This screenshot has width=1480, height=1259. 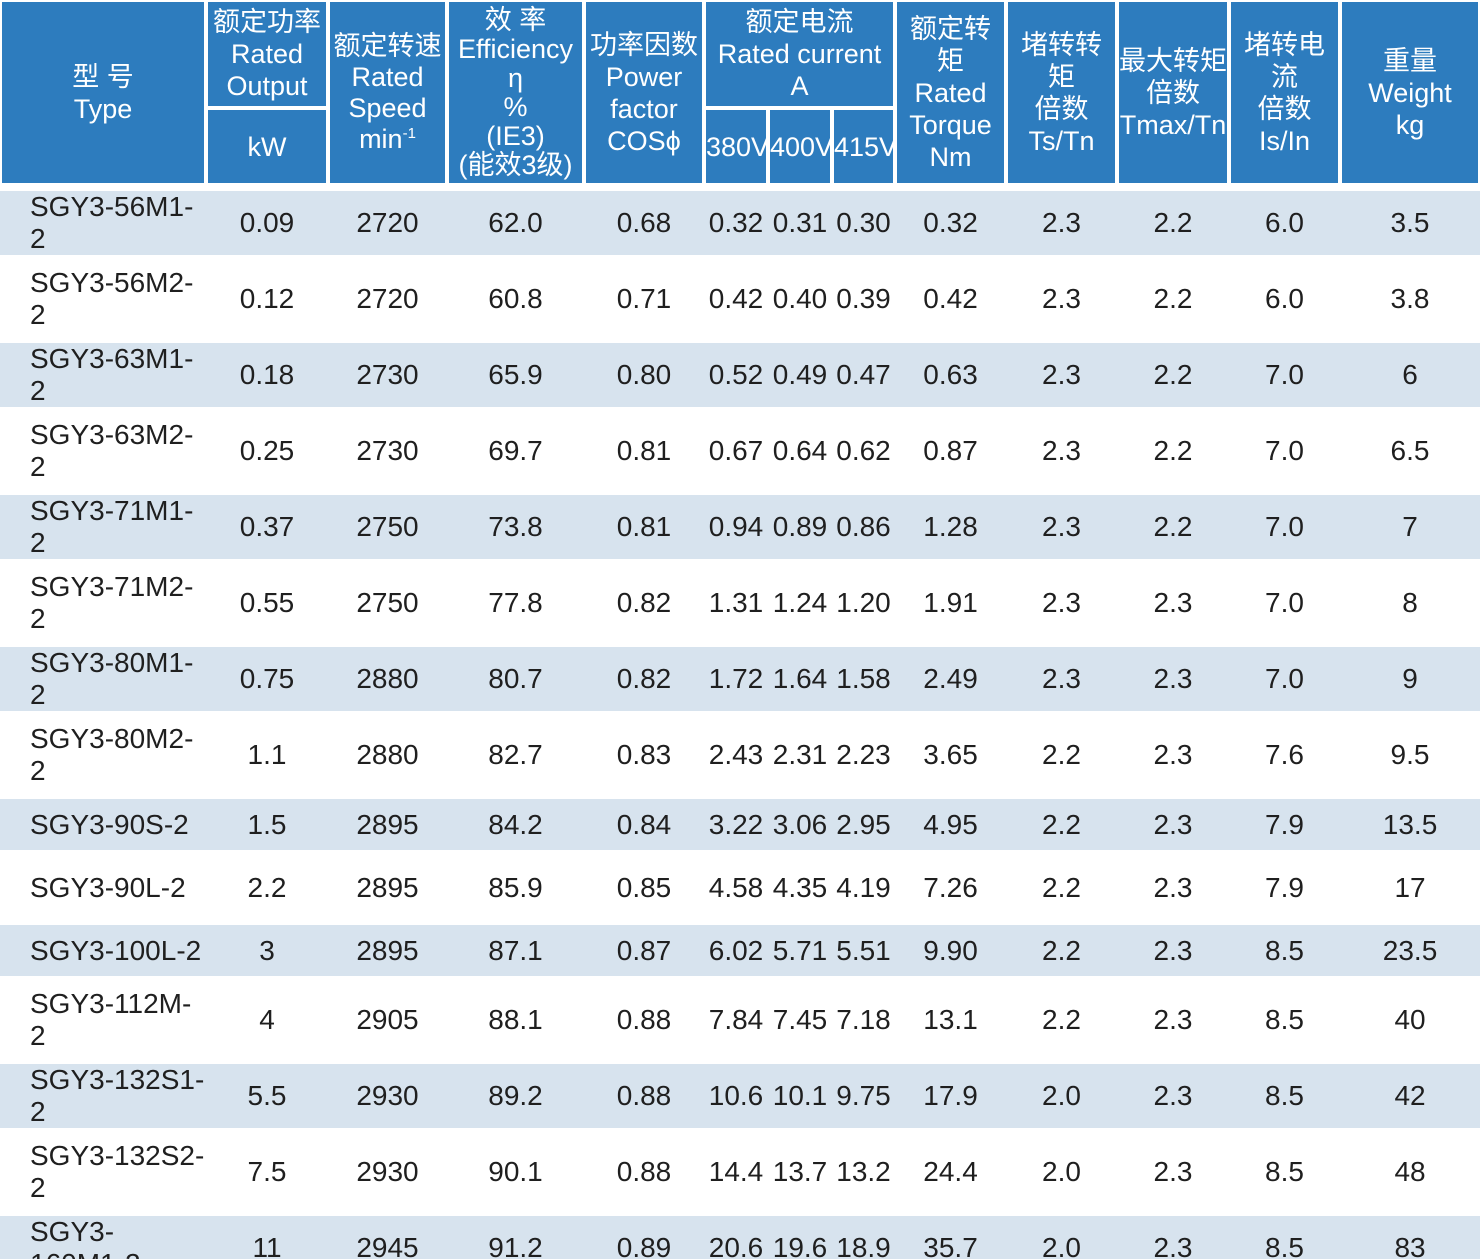 What do you see at coordinates (1410, 679) in the screenshot?
I see `cell-weight: 9` at bounding box center [1410, 679].